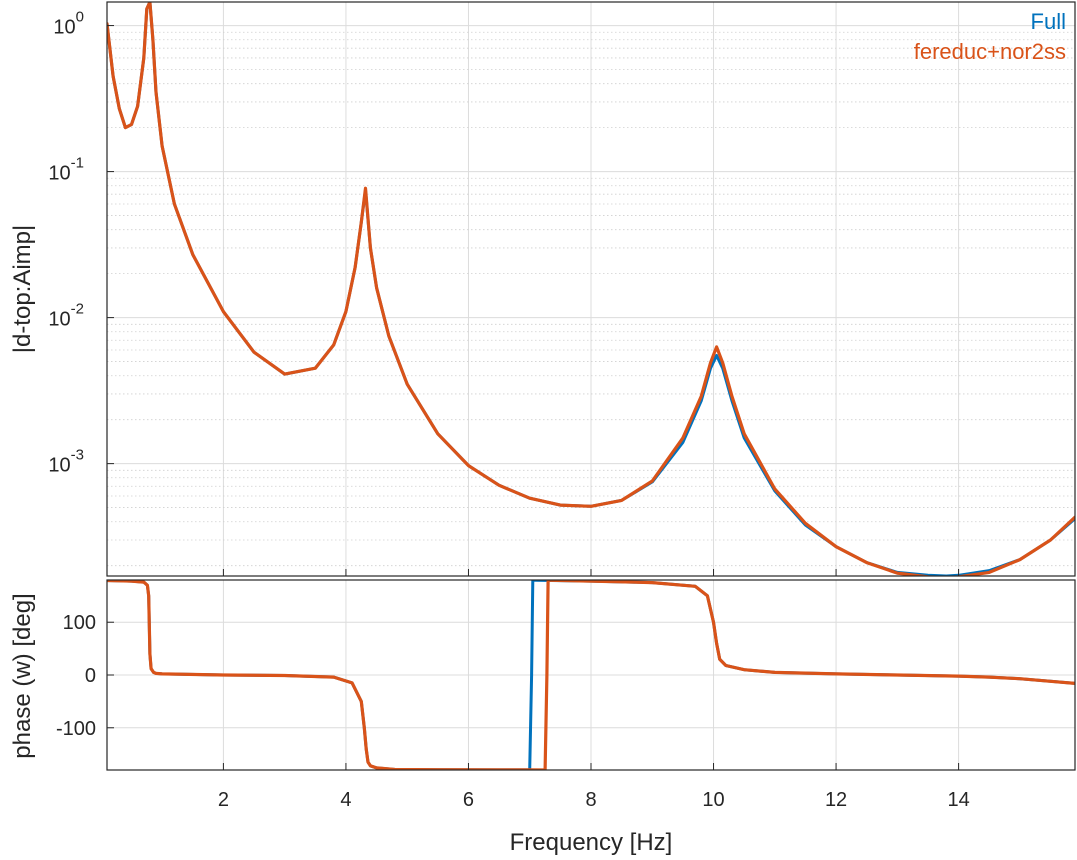  I want to click on magnitude-ylabel: |d-top:Aimp|, so click(22, 289).